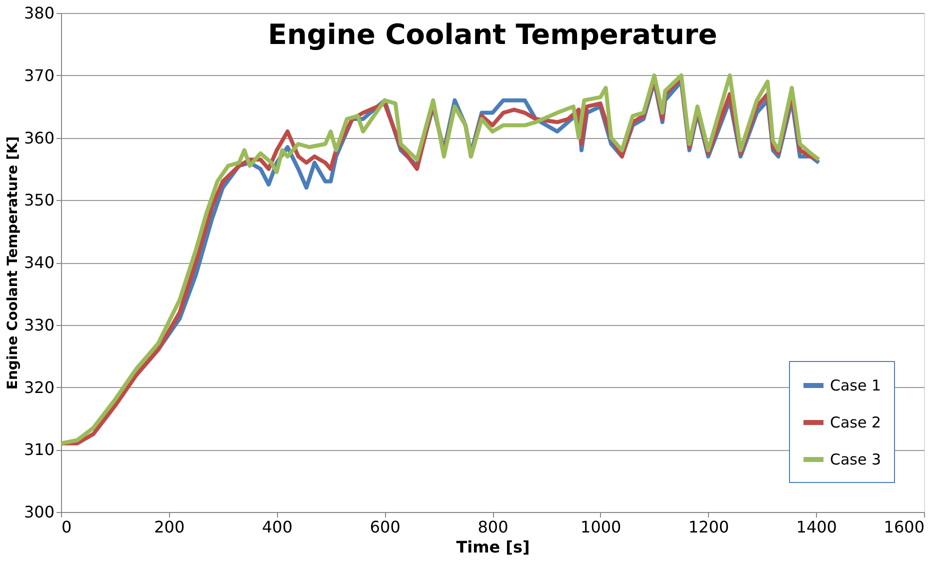 The image size is (936, 567). Describe the element at coordinates (39, 262) in the screenshot. I see `y-tick-label: 340` at that location.